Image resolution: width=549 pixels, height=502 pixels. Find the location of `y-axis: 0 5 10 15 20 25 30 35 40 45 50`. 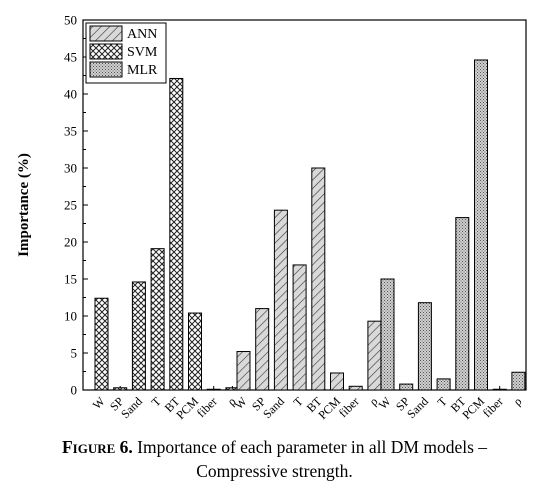

y-axis: 0 5 10 15 20 25 30 35 40 45 50 is located at coordinates (76, 205).